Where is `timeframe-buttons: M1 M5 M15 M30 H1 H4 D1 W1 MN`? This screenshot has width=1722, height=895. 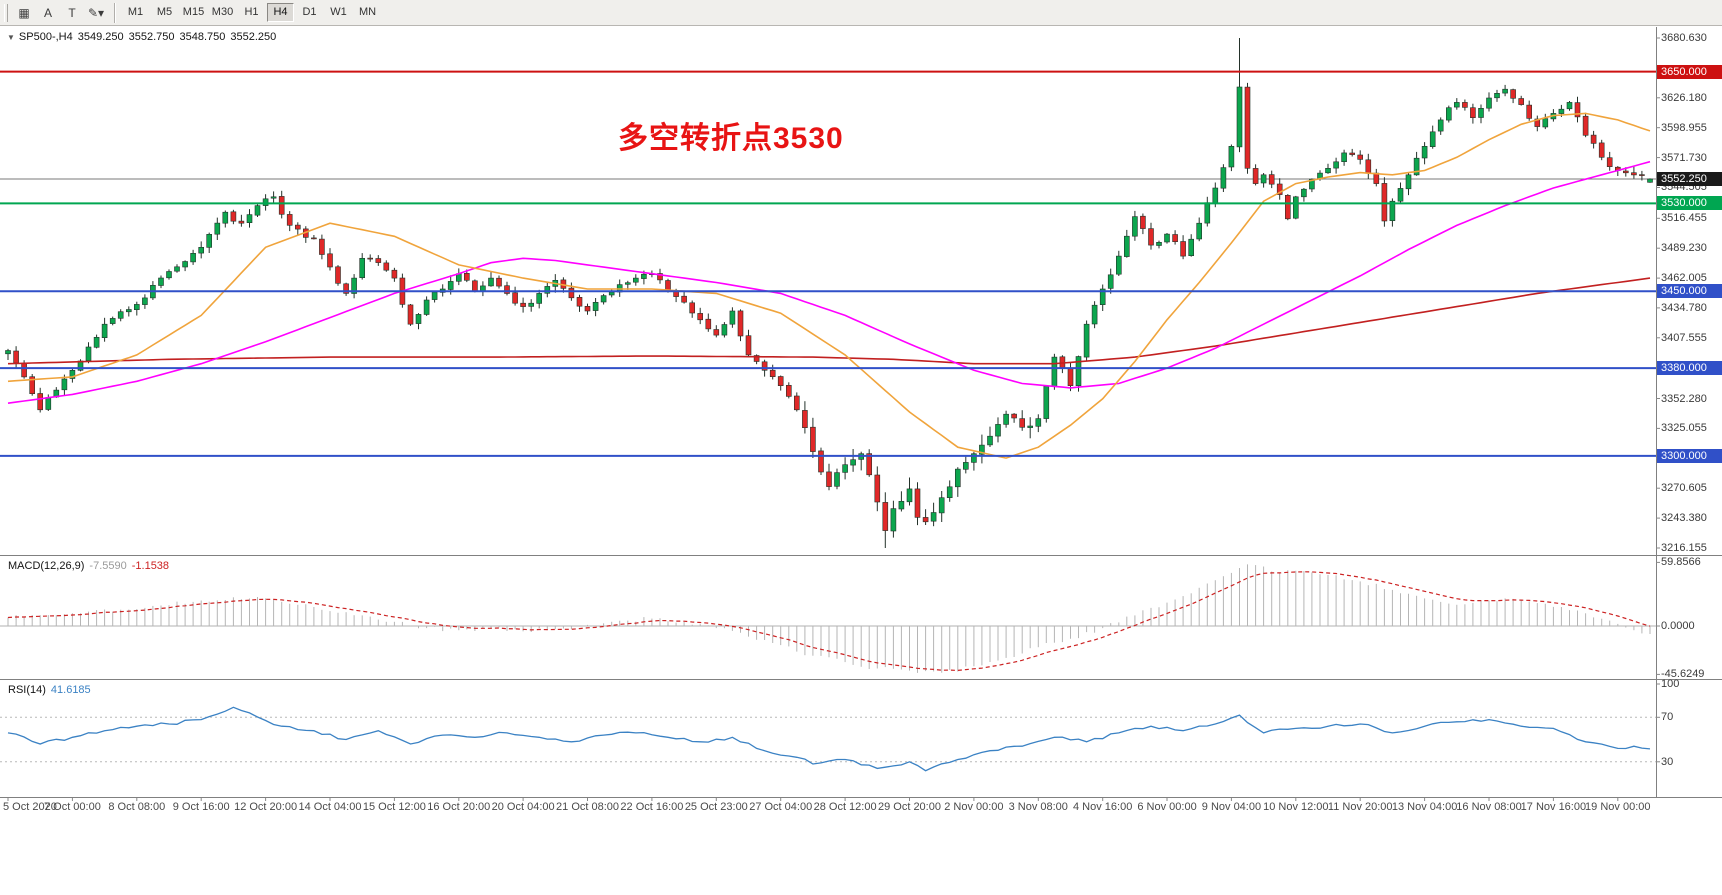
timeframe-buttons: M1 M5 M15 M30 H1 H4 D1 W1 MN is located at coordinates (251, 12).